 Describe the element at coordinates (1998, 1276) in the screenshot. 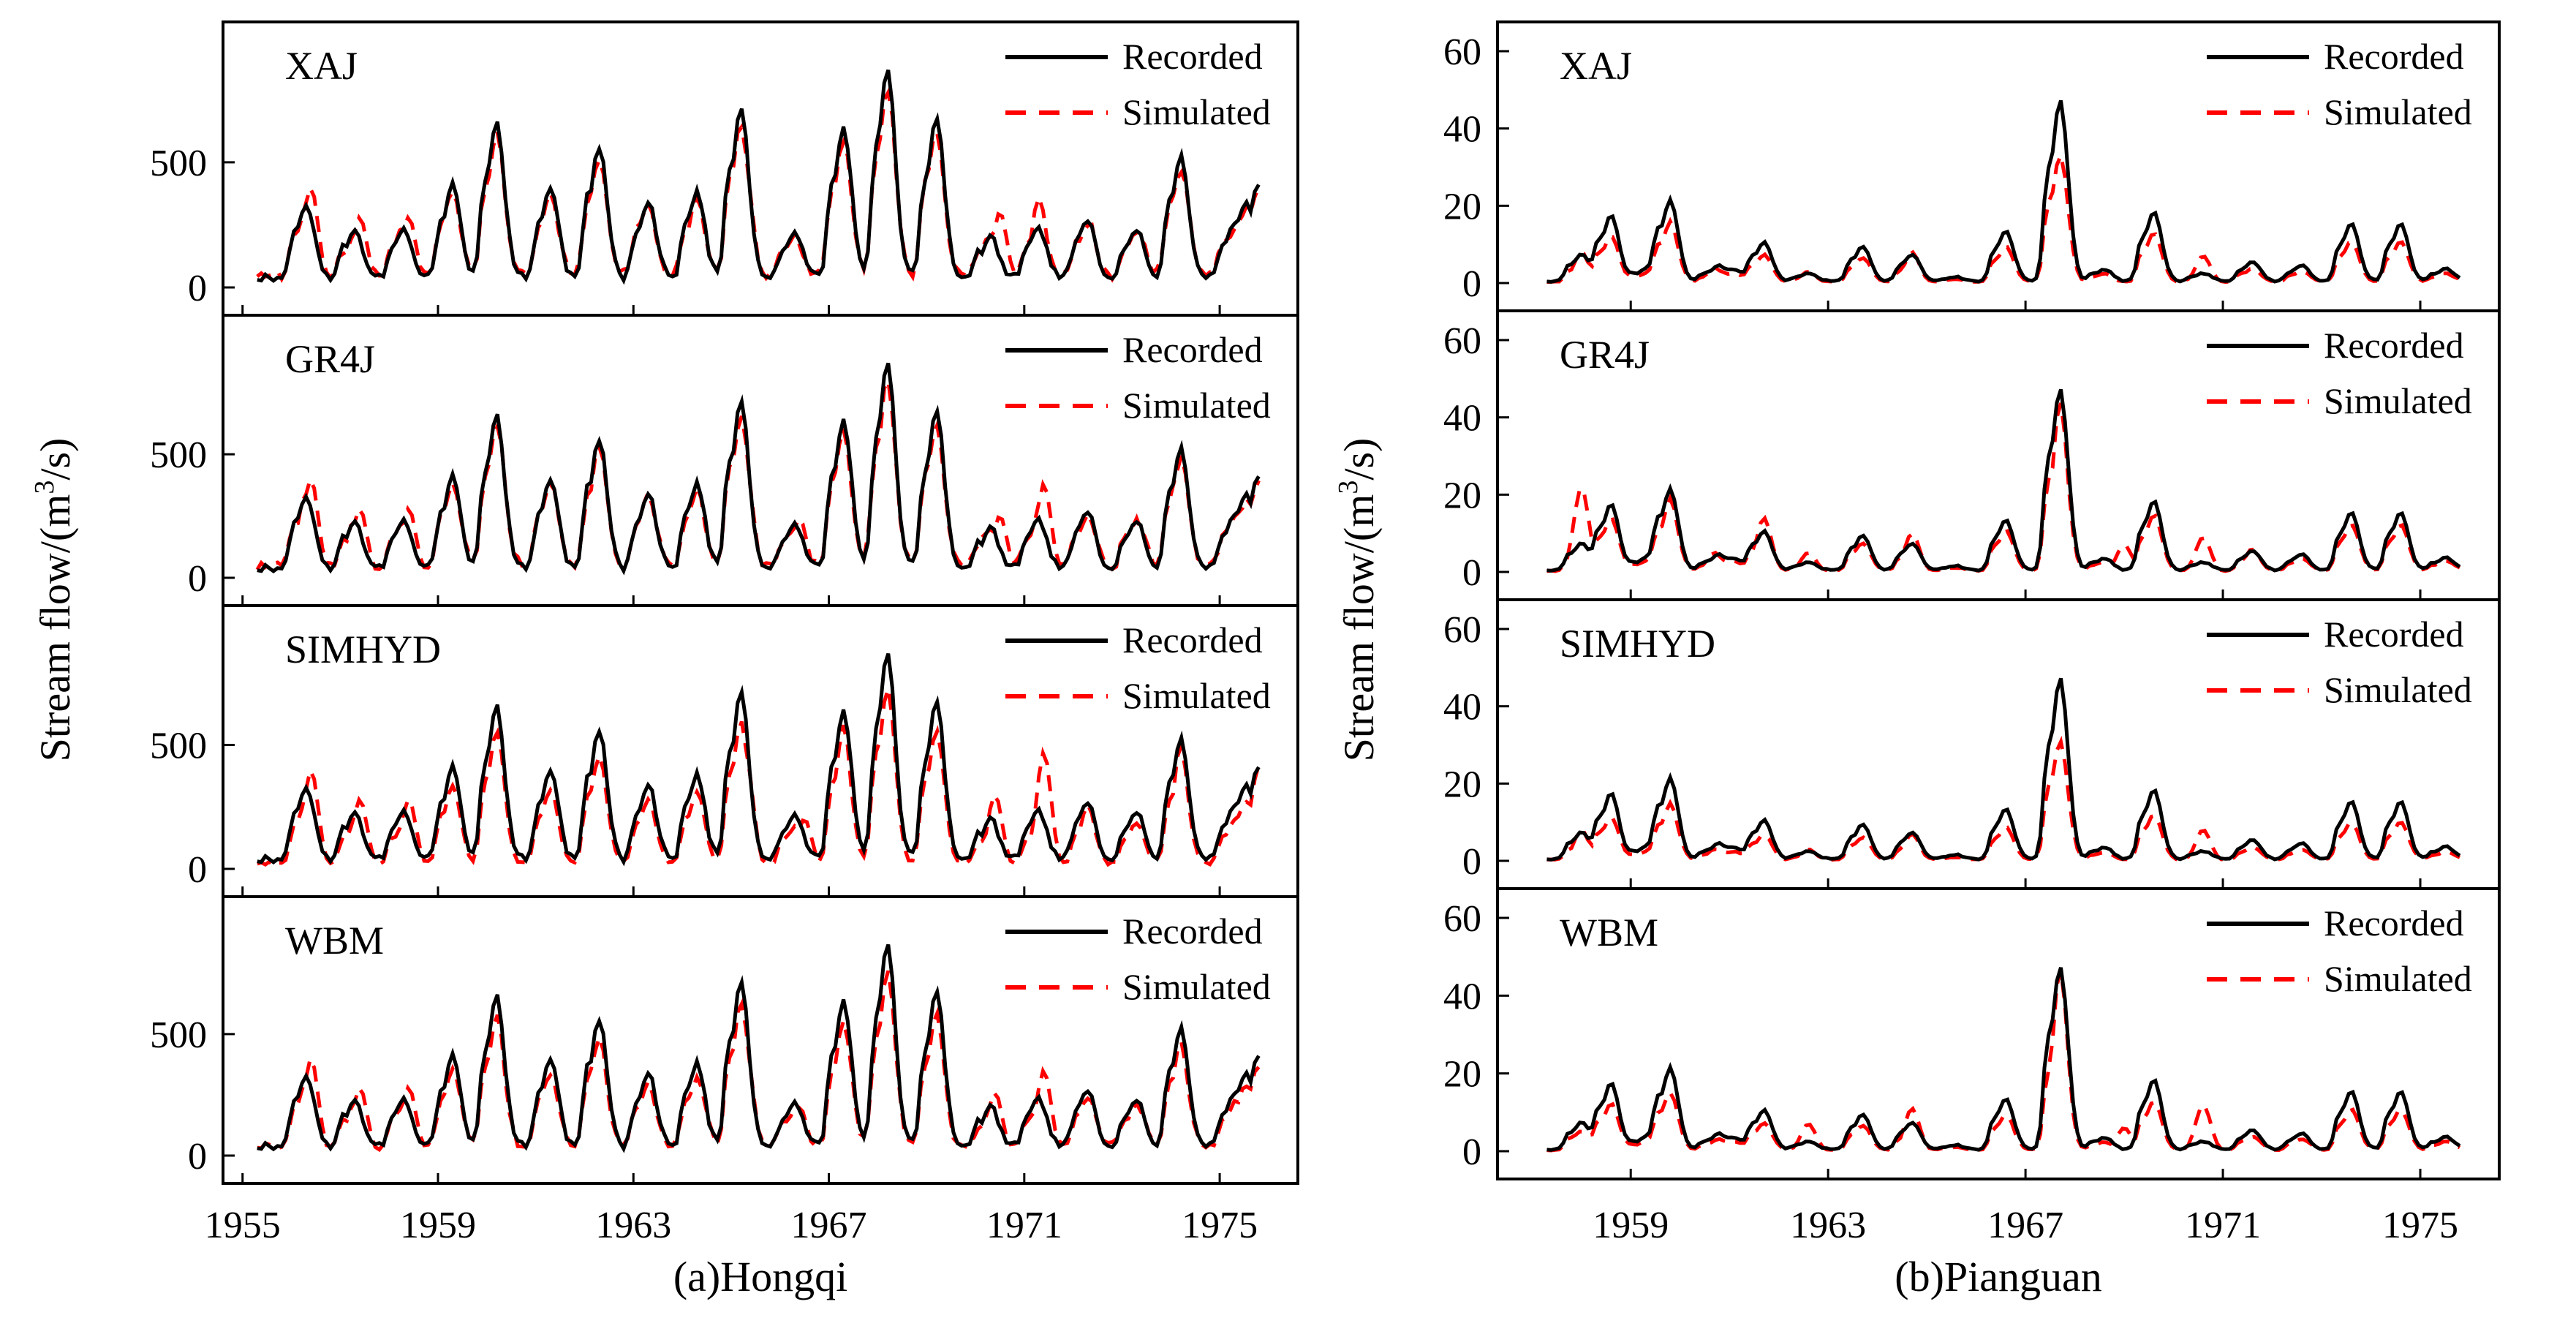

I see `panel-title-pianguan: (b)Pianguan` at that location.